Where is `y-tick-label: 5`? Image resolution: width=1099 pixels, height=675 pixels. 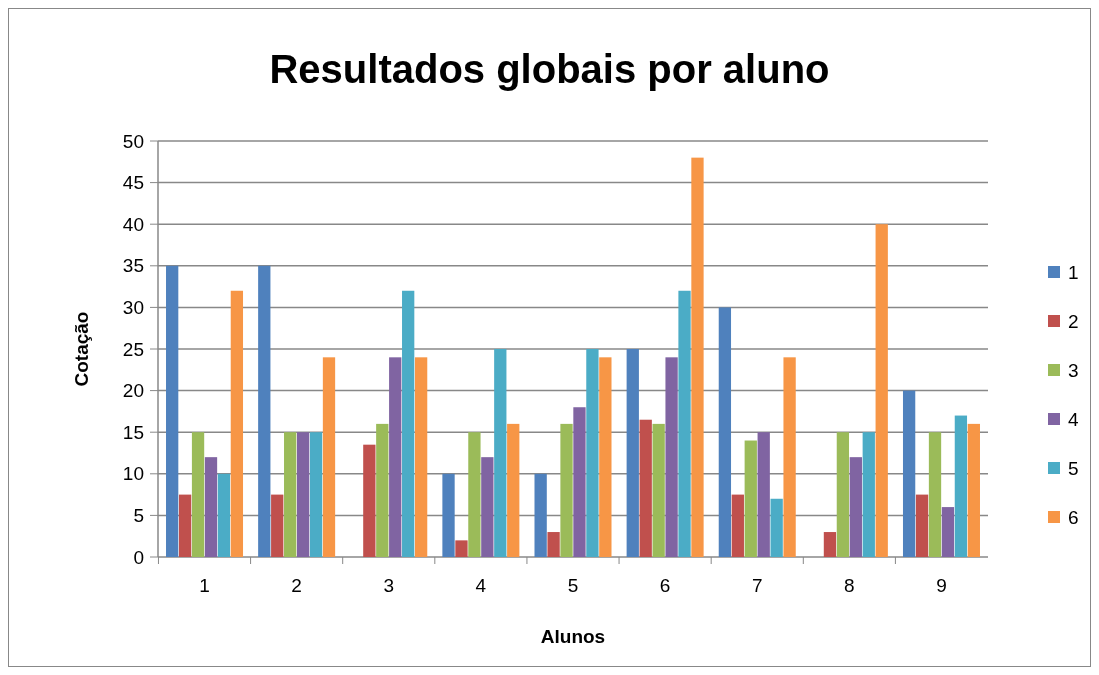
y-tick-label: 5 is located at coordinates (138, 516).